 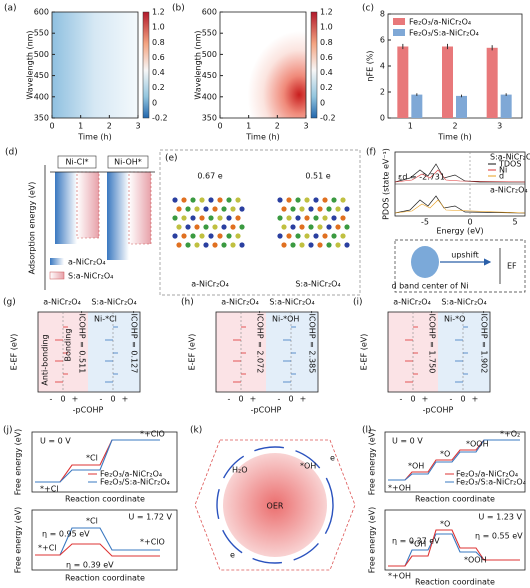 I want to click on label: -ICOHP = 0.511, so click(x=82, y=342).